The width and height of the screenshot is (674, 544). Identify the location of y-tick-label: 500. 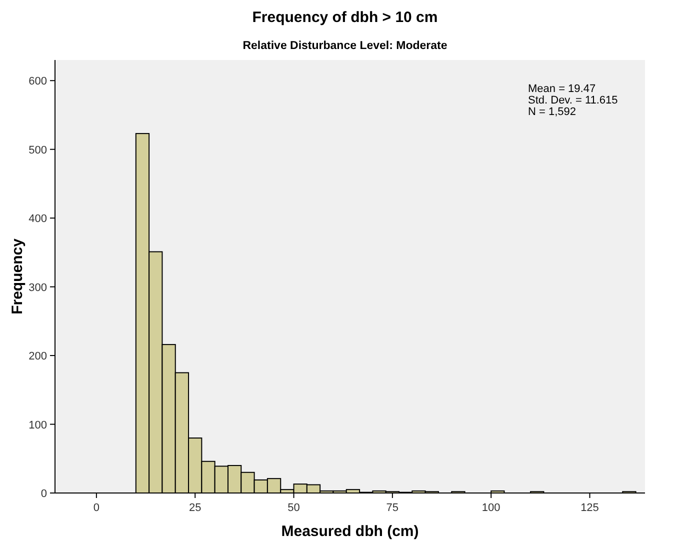
(37, 150).